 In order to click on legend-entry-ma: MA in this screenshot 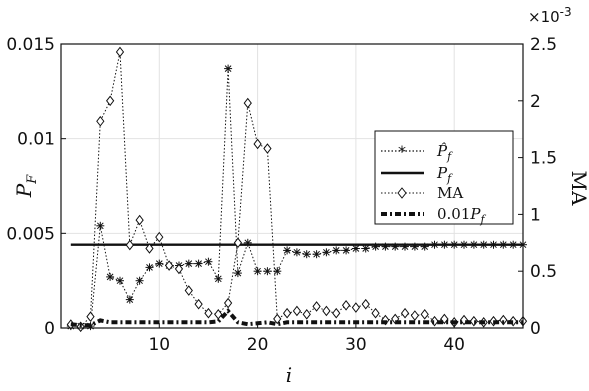, I will do `click(422, 193)`.